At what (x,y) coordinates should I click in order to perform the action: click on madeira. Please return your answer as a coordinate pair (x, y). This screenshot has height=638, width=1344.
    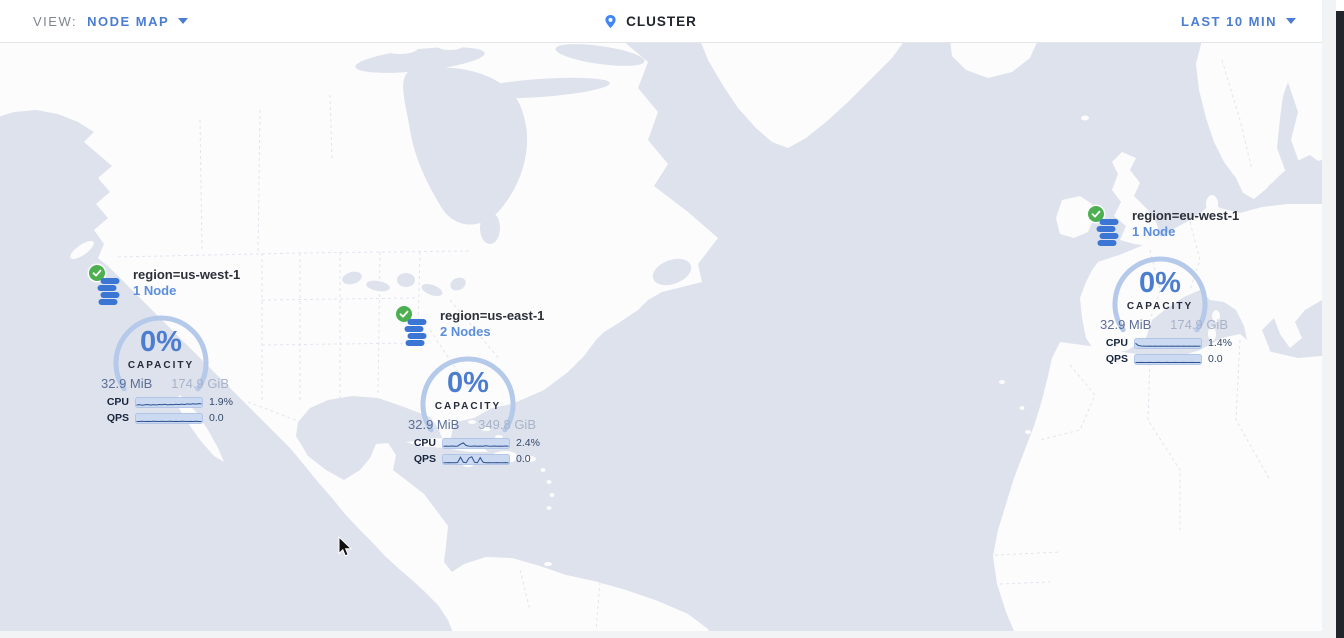
    Looking at the image, I should click on (1022, 408).